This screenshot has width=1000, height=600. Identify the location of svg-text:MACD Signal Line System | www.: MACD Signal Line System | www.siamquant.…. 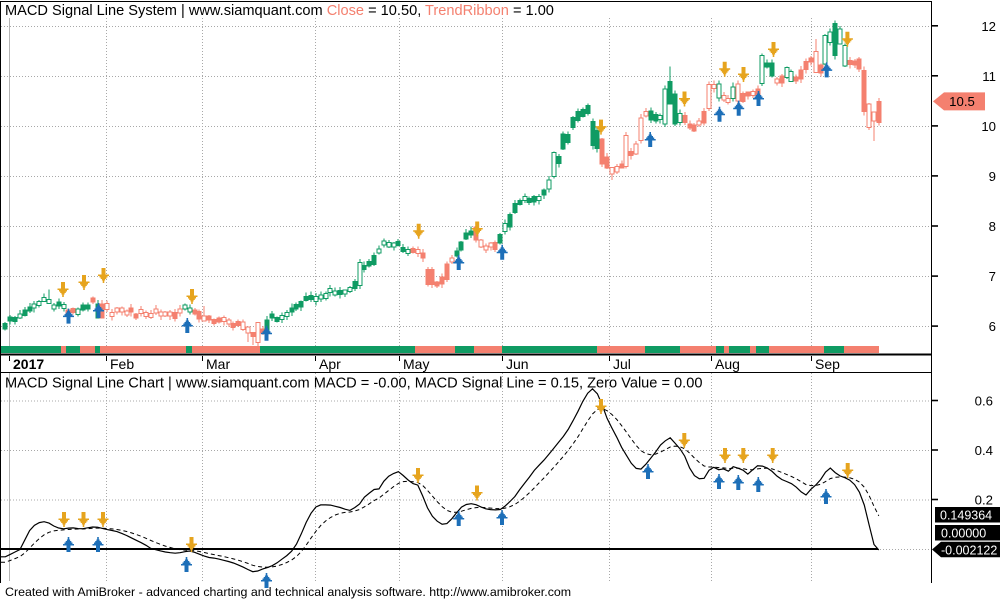
(279, 11).